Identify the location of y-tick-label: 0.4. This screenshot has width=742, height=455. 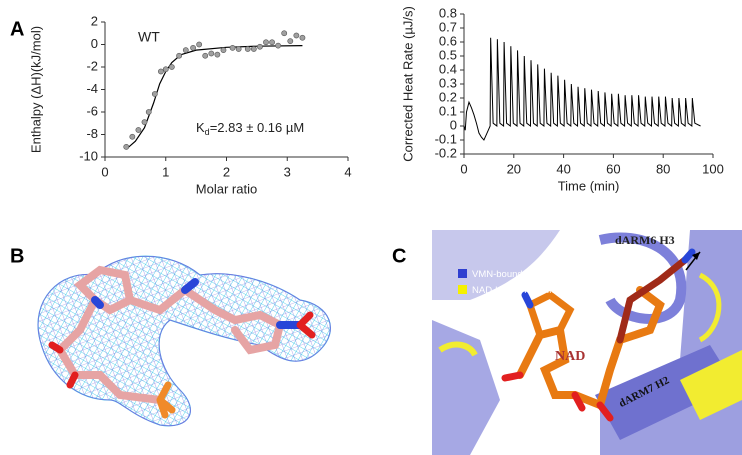
(448, 68).